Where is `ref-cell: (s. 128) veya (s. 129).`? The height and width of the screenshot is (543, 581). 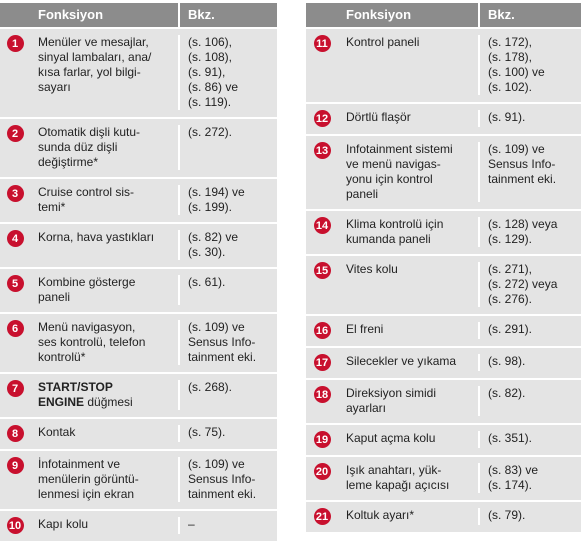
ref-cell: (s. 128) veya (s. 129). is located at coordinates (530, 232).